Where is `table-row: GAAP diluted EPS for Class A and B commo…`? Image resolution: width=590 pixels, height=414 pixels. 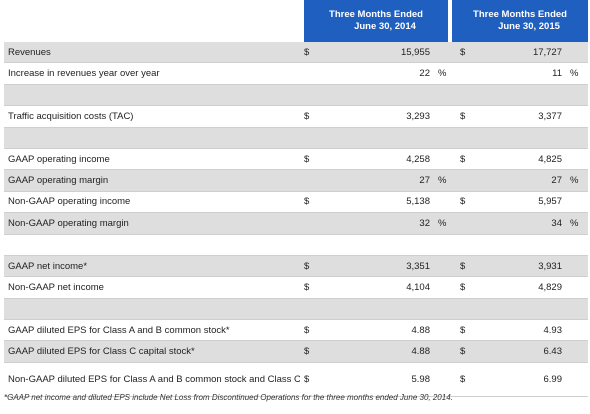 table-row: GAAP diluted EPS for Class A and B commo… is located at coordinates (296, 330).